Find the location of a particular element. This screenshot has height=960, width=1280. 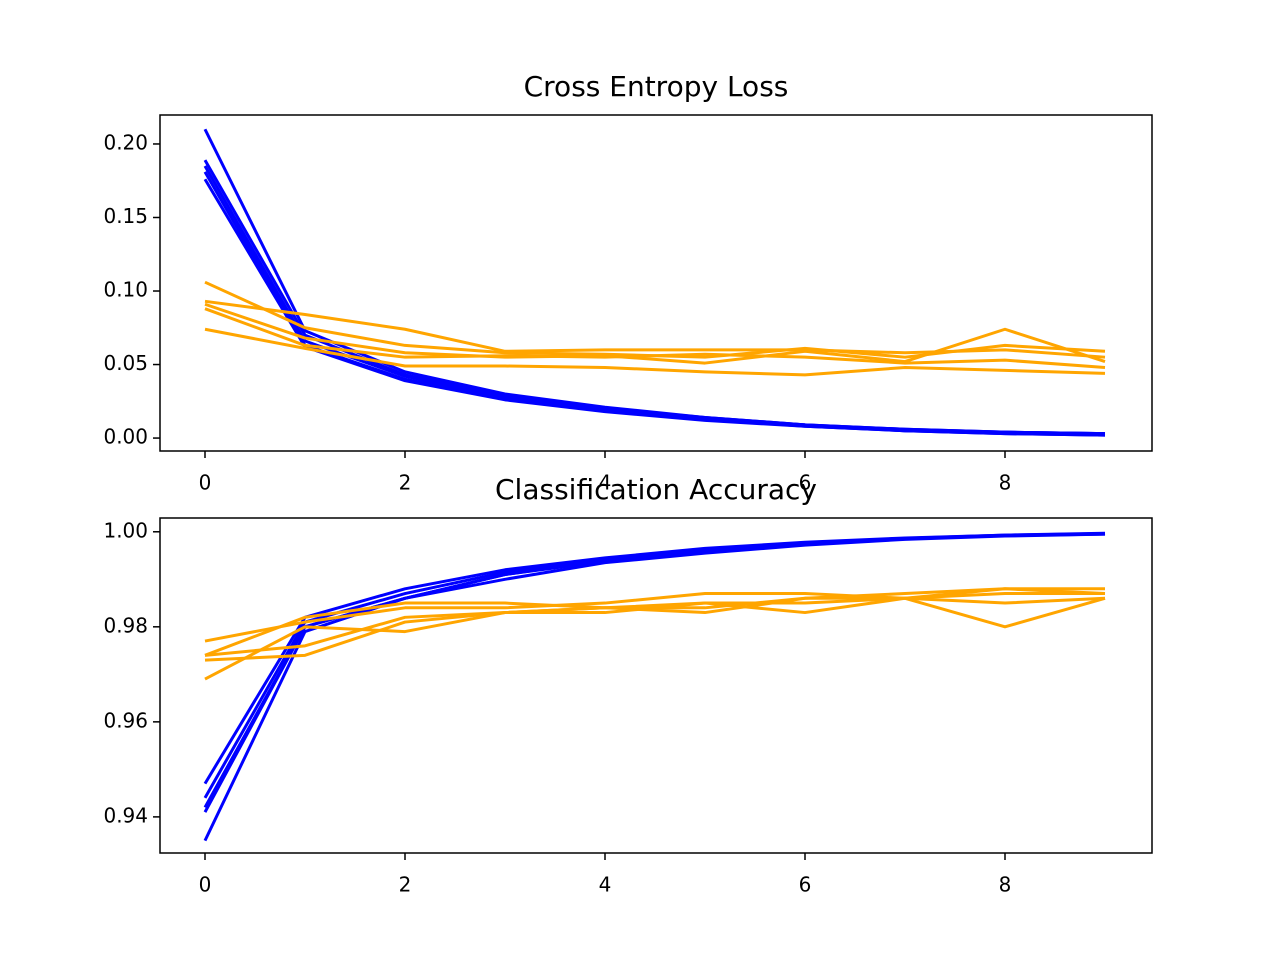

y-tick-label: 0.15 is located at coordinates (125, 216).